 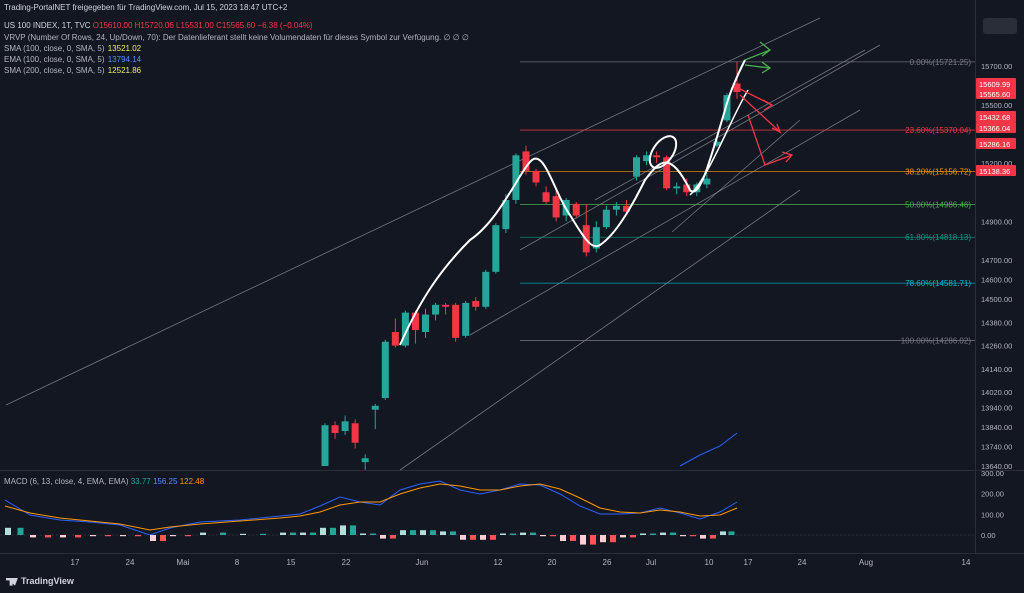 I want to click on price-badge-label: 15609.99, so click(x=994, y=84).